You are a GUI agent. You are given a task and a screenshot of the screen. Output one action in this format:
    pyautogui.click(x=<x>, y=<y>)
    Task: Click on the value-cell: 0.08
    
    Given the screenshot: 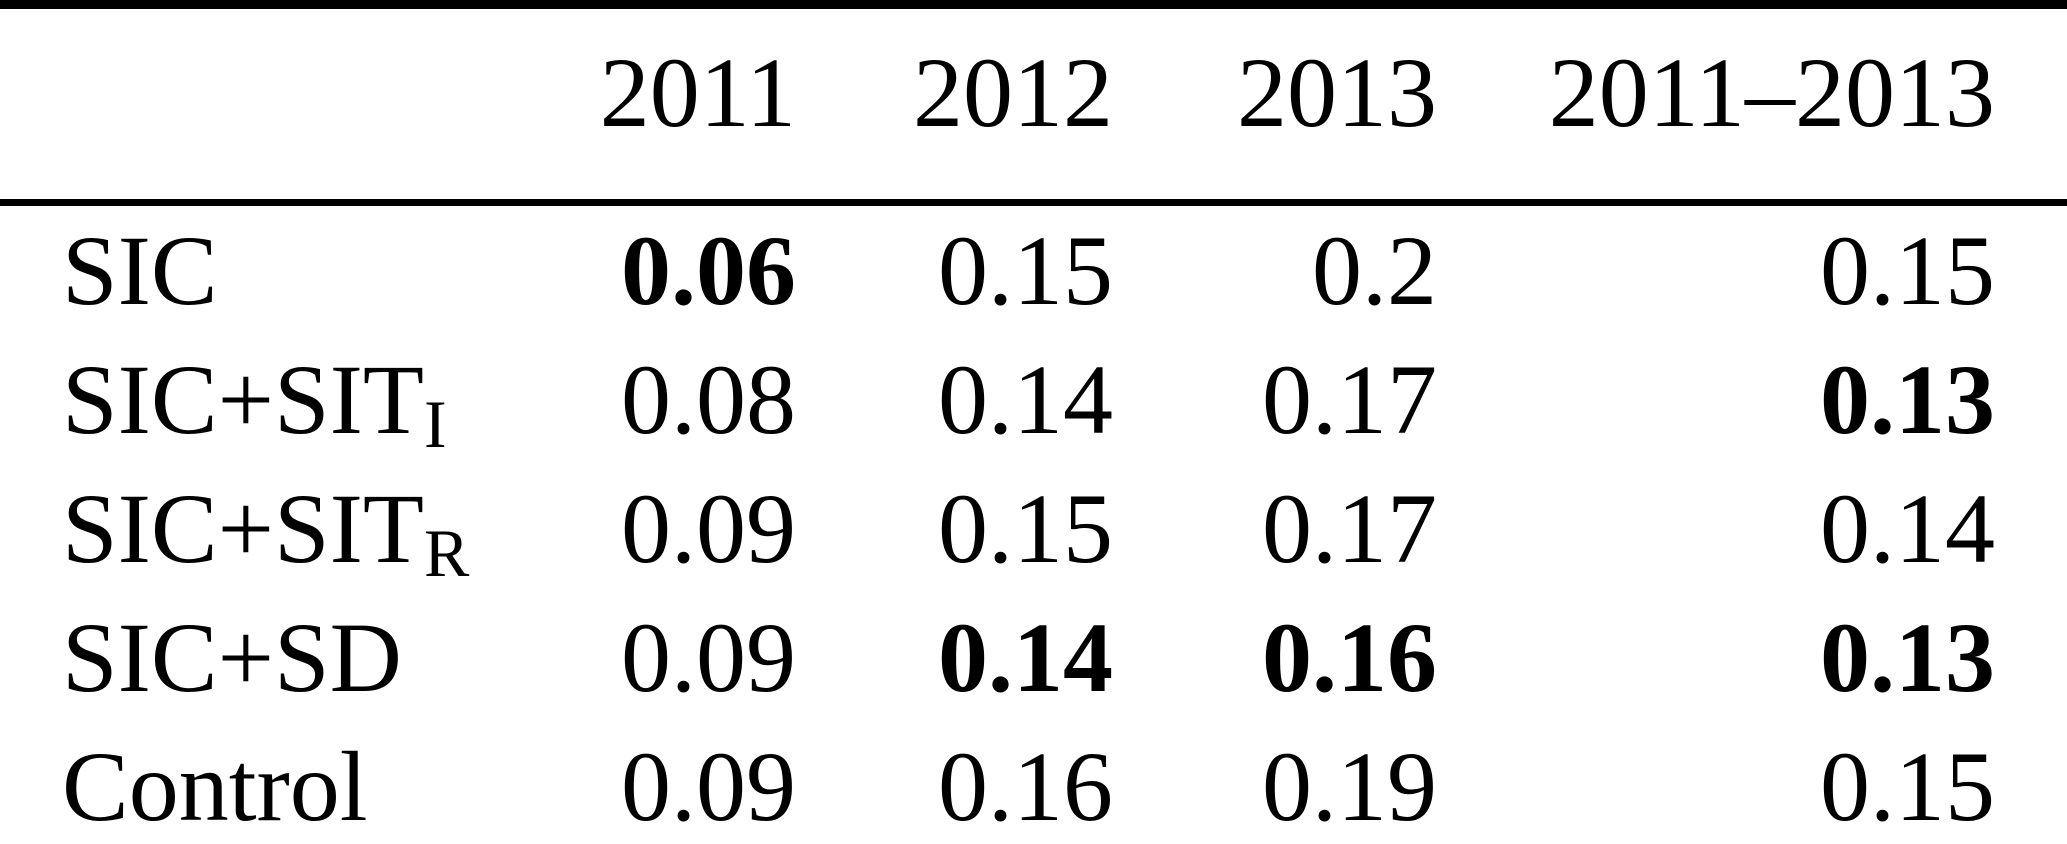 What is the action you would take?
    pyautogui.click(x=708, y=399)
    